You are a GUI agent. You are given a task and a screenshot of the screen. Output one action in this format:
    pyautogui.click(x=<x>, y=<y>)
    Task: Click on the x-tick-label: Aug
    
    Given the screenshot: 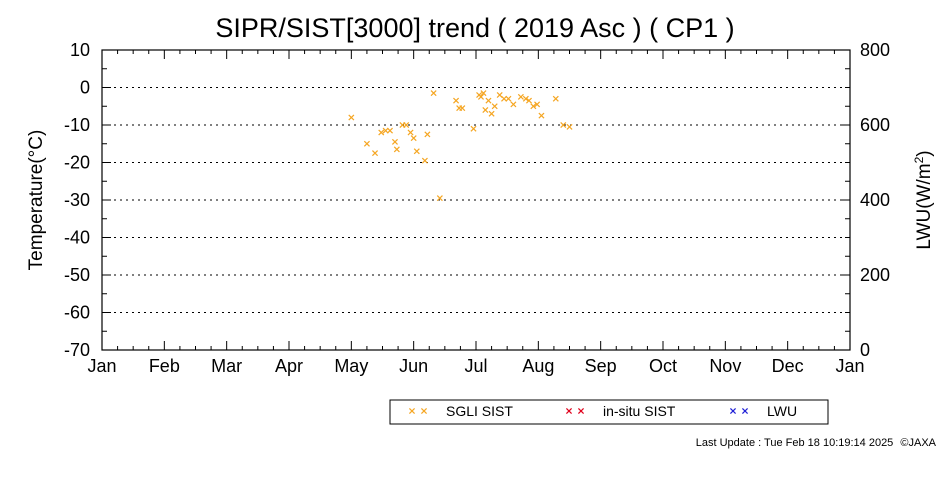 What is the action you would take?
    pyautogui.click(x=538, y=366)
    